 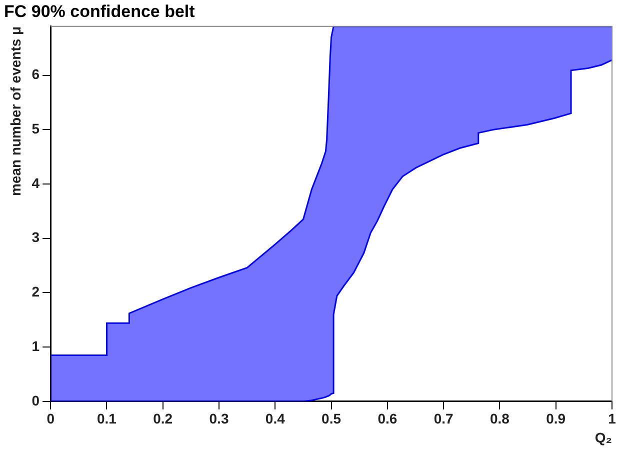 What do you see at coordinates (556, 418) in the screenshot?
I see `x-tick-label: 0.9` at bounding box center [556, 418].